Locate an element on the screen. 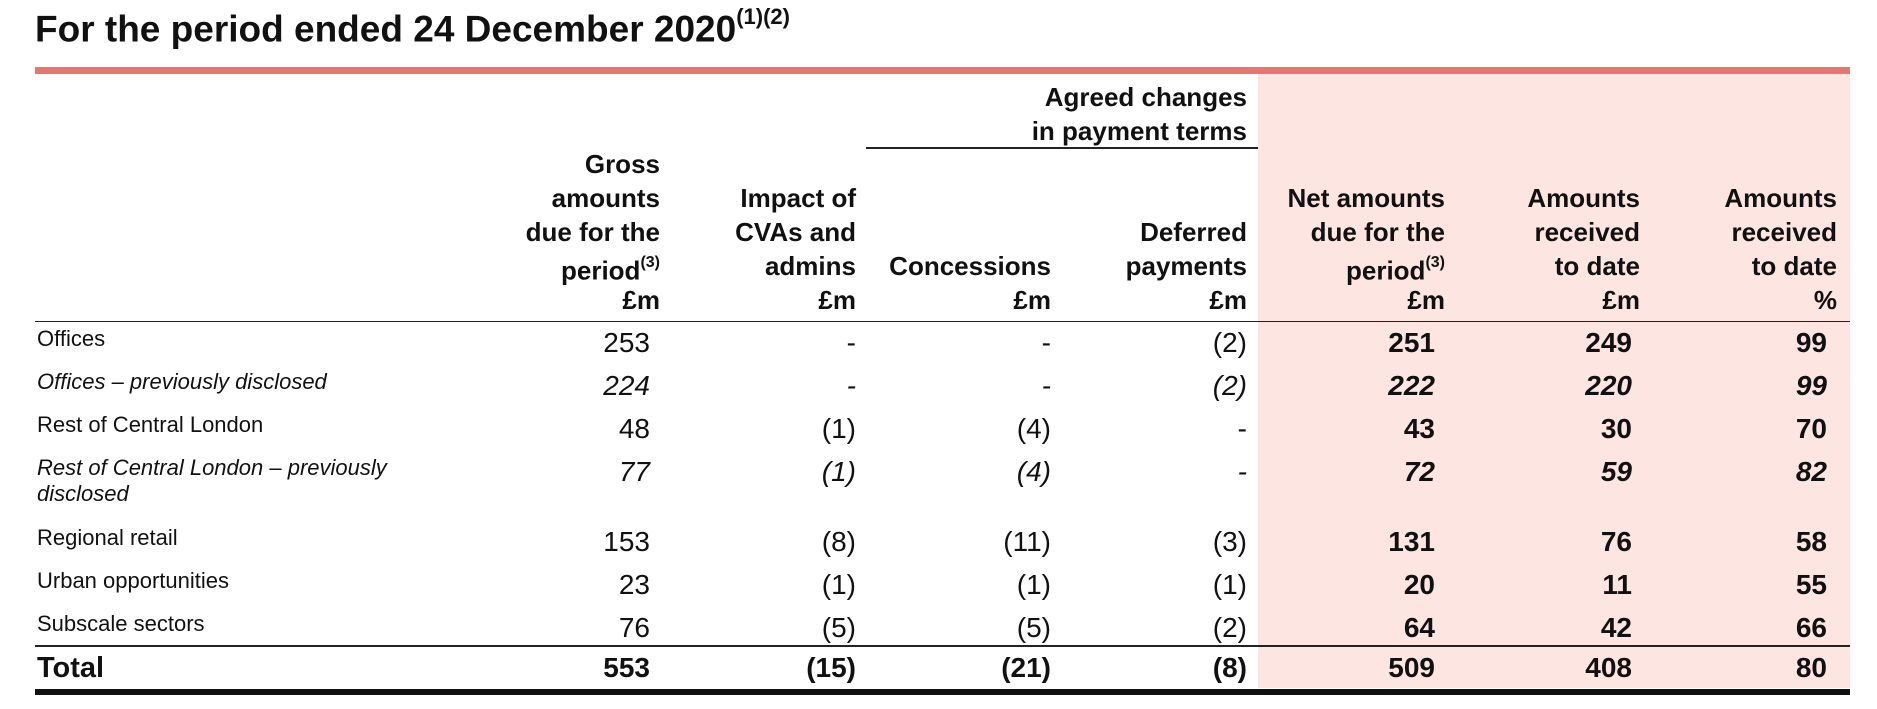  group-header-underline is located at coordinates (1062, 148).